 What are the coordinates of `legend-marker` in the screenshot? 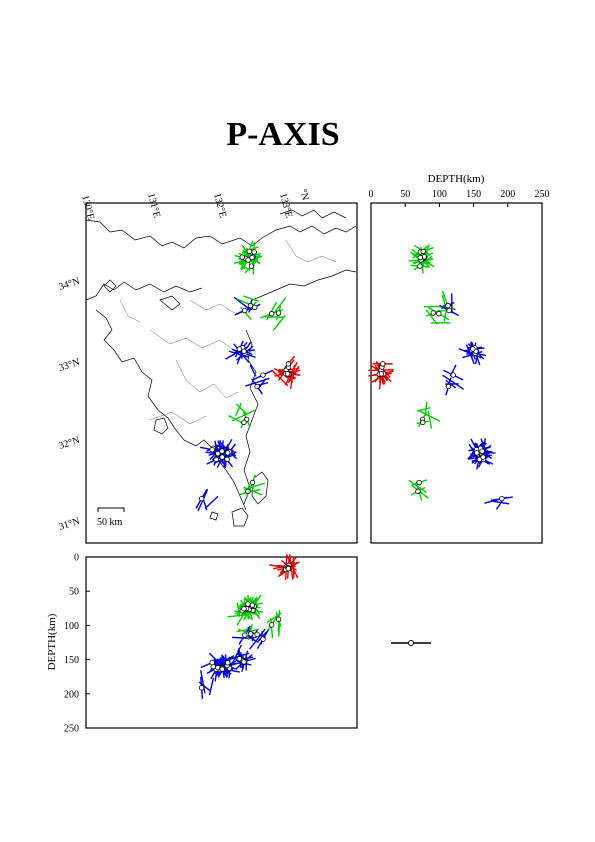 It's located at (411, 643).